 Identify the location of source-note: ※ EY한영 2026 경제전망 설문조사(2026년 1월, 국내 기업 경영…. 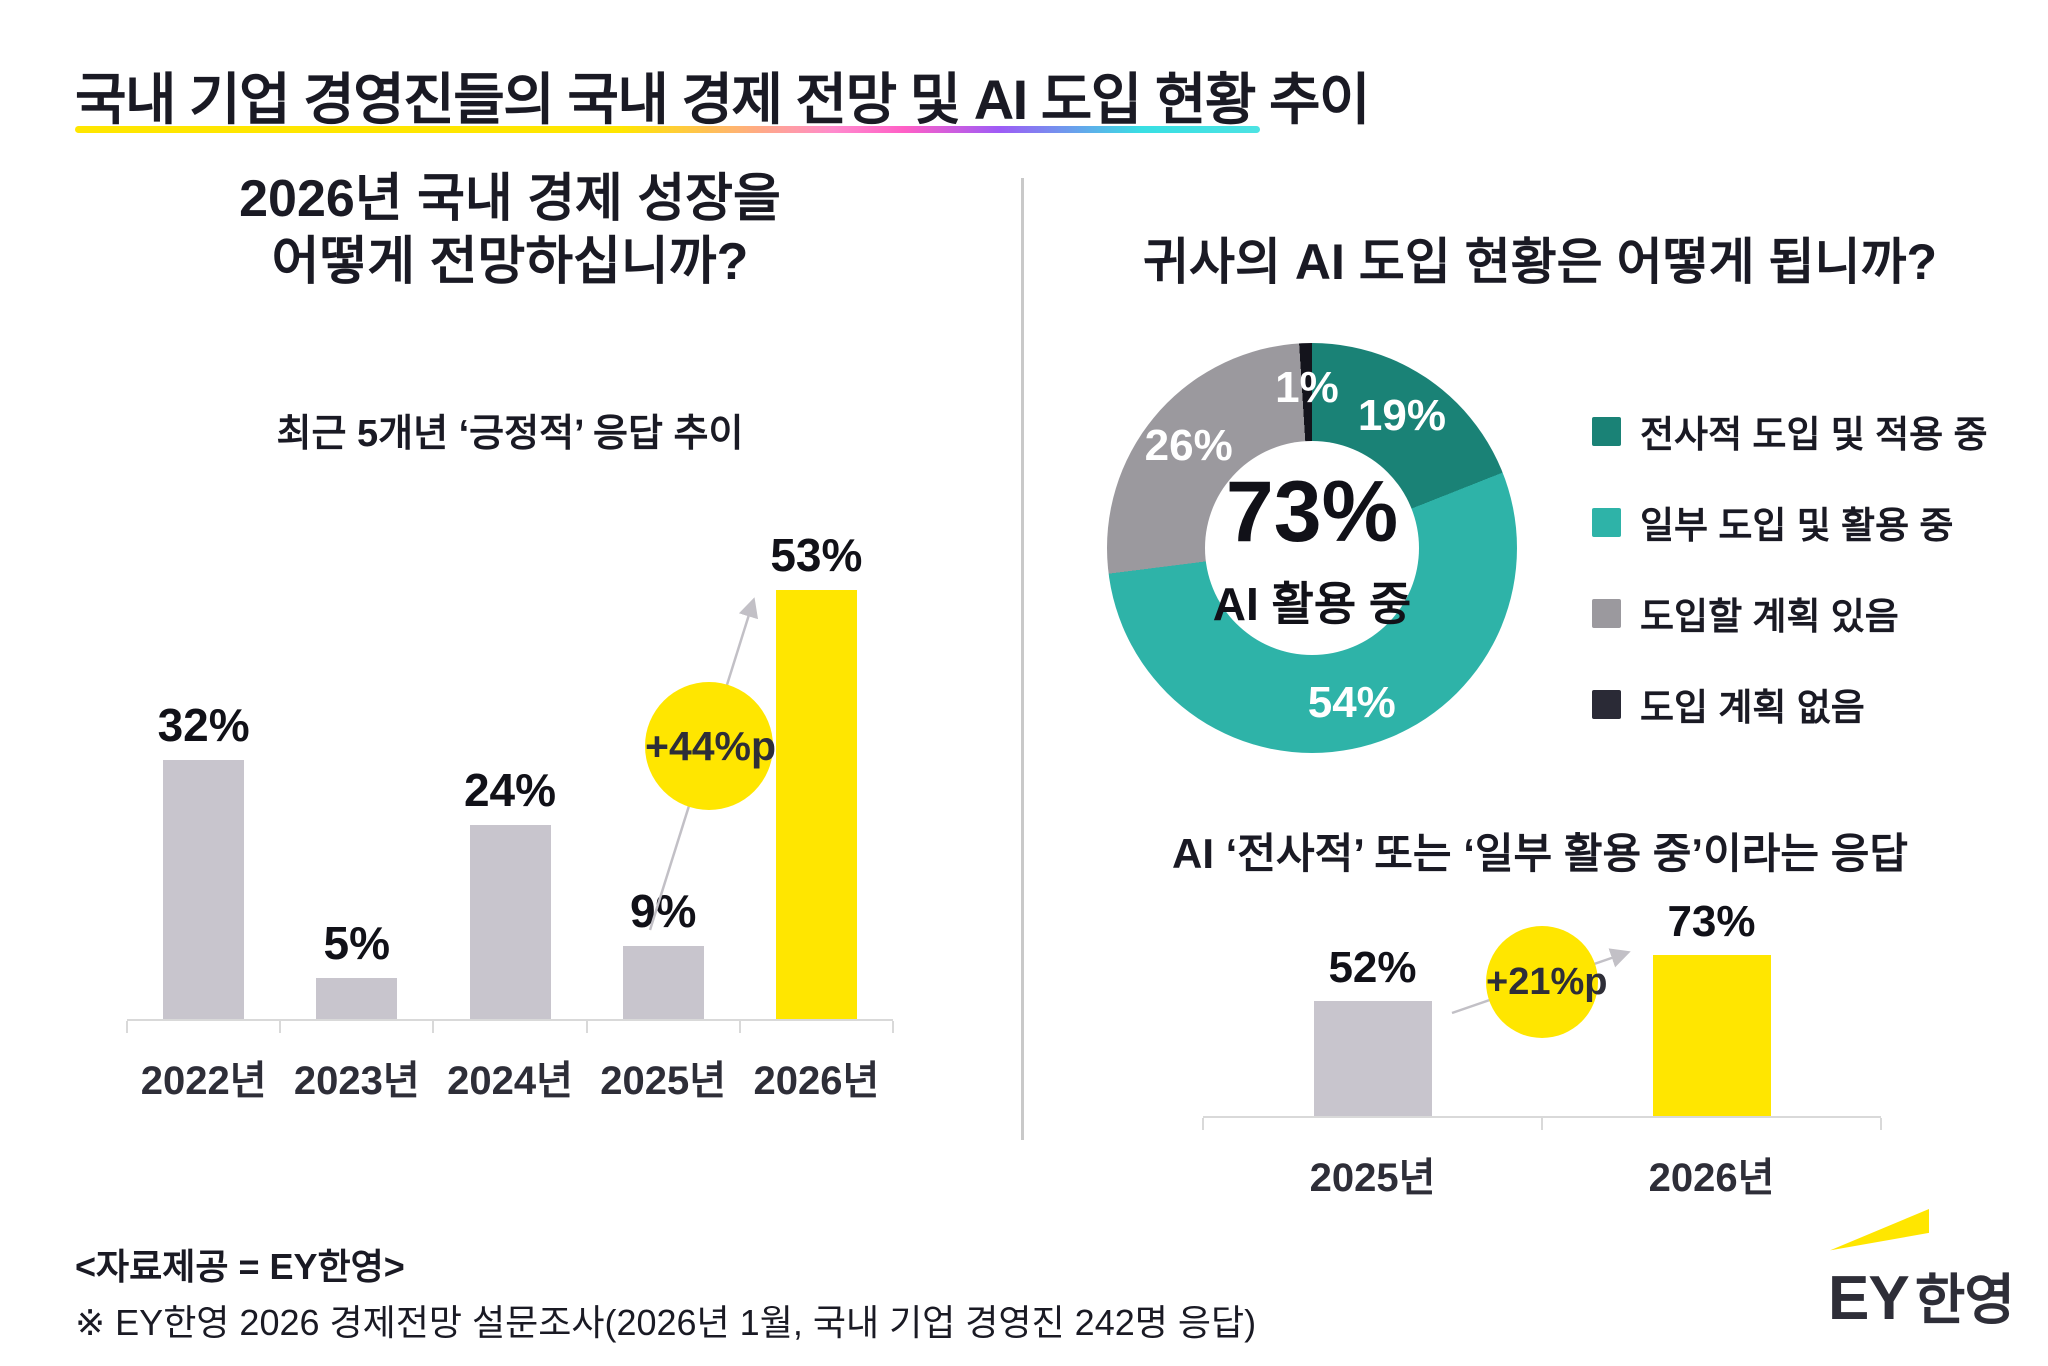
(666, 1322).